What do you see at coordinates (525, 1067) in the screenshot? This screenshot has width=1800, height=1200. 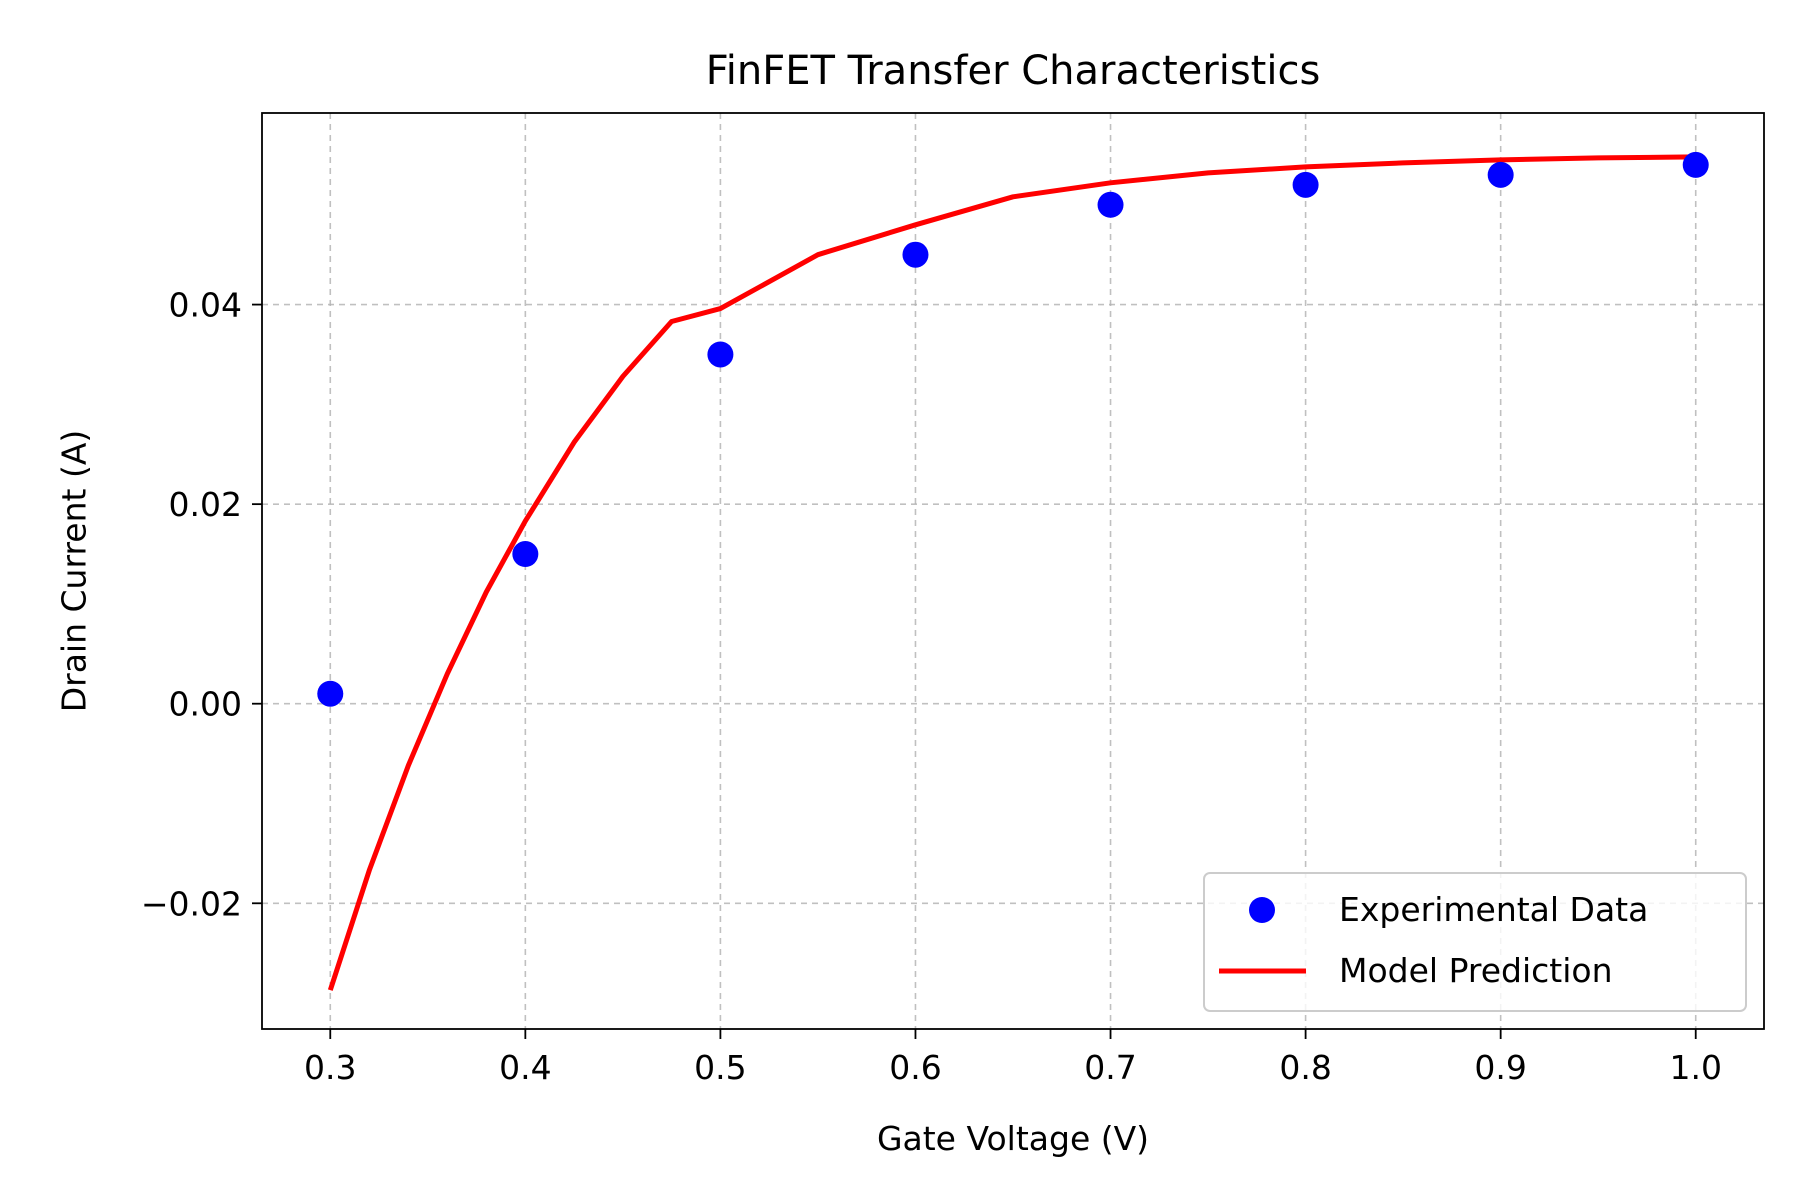 I see `x-tick-label: 0.4` at bounding box center [525, 1067].